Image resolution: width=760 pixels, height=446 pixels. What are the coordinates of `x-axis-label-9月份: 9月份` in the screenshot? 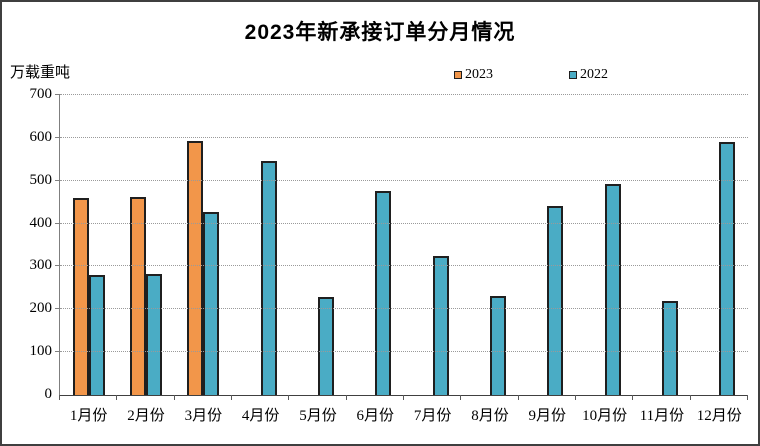 It's located at (547, 416).